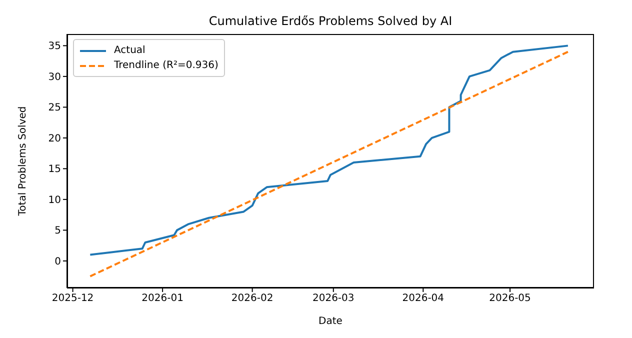 The height and width of the screenshot is (338, 632). I want to click on legend-label: Trendline (R²=0.936), so click(166, 66).